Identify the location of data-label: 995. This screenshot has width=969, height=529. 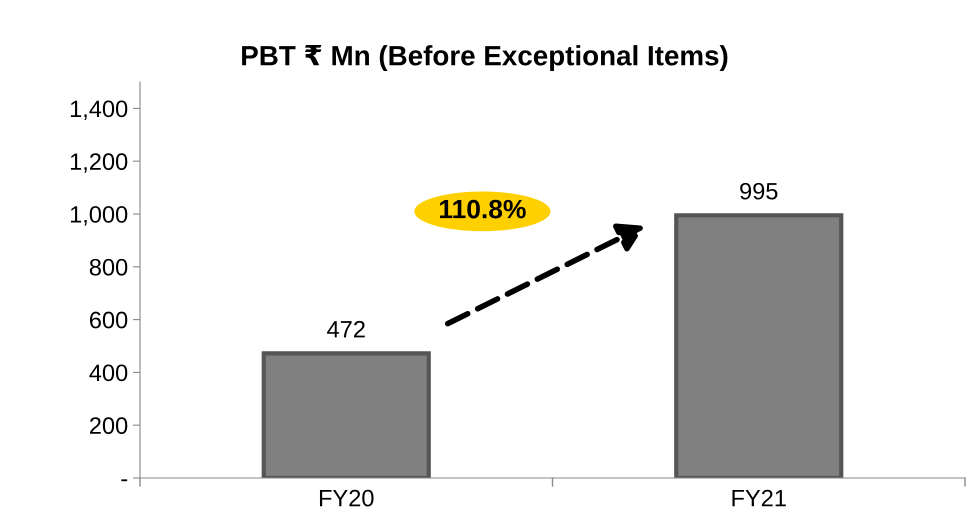
(759, 191).